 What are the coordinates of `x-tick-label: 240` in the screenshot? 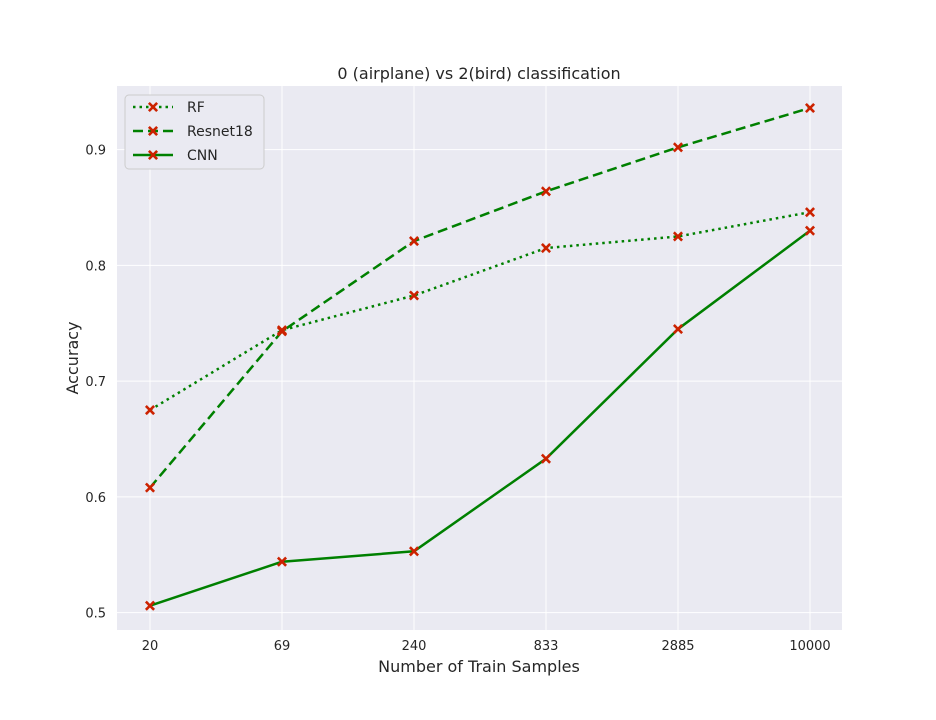 It's located at (414, 646).